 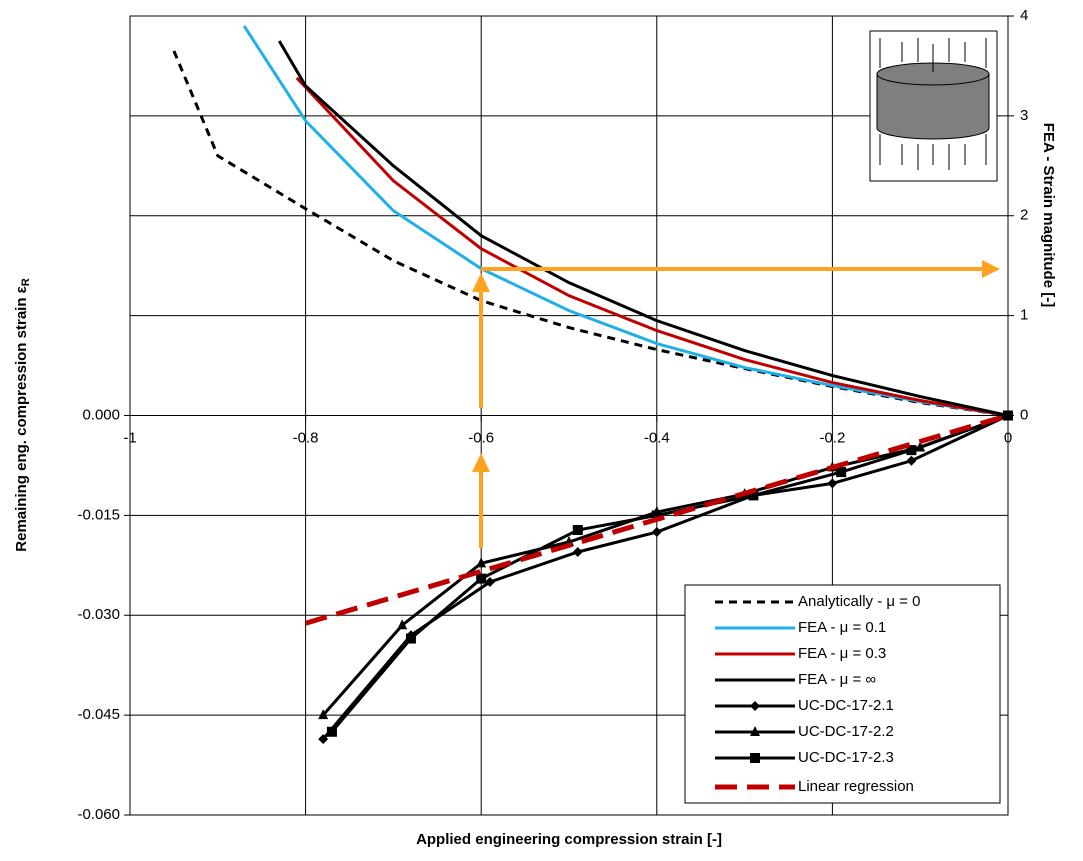 What do you see at coordinates (306, 437) in the screenshot?
I see `x-tick-label: -0.8` at bounding box center [306, 437].